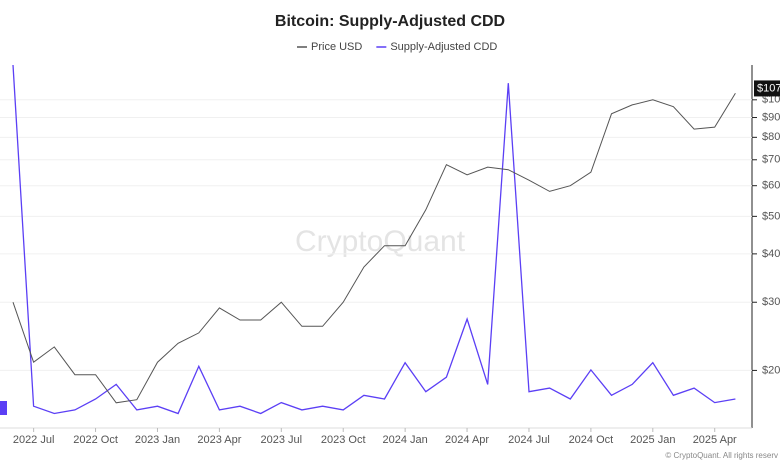 The image size is (780, 470). What do you see at coordinates (343, 440) in the screenshot?
I see `x-tick-label: 2023 Oct` at bounding box center [343, 440].